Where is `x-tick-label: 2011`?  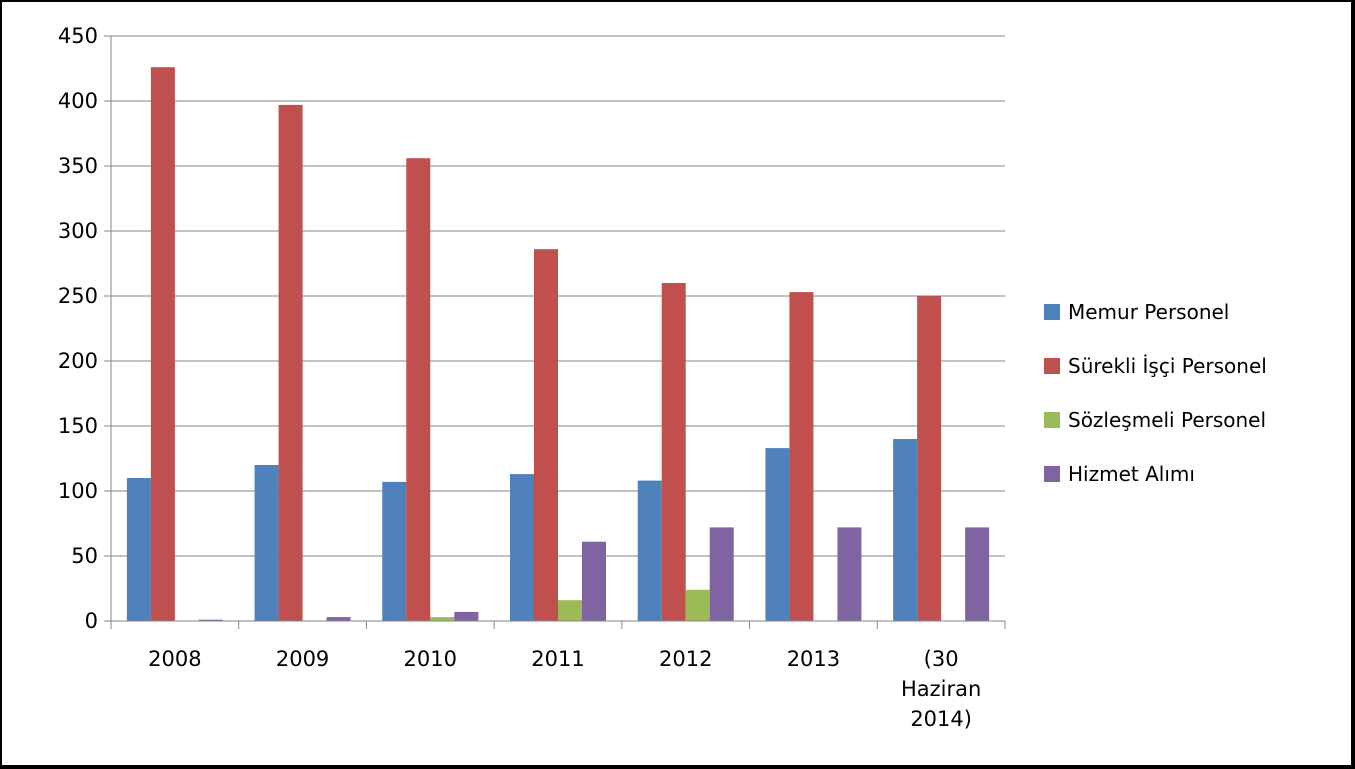 x-tick-label: 2011 is located at coordinates (557, 659).